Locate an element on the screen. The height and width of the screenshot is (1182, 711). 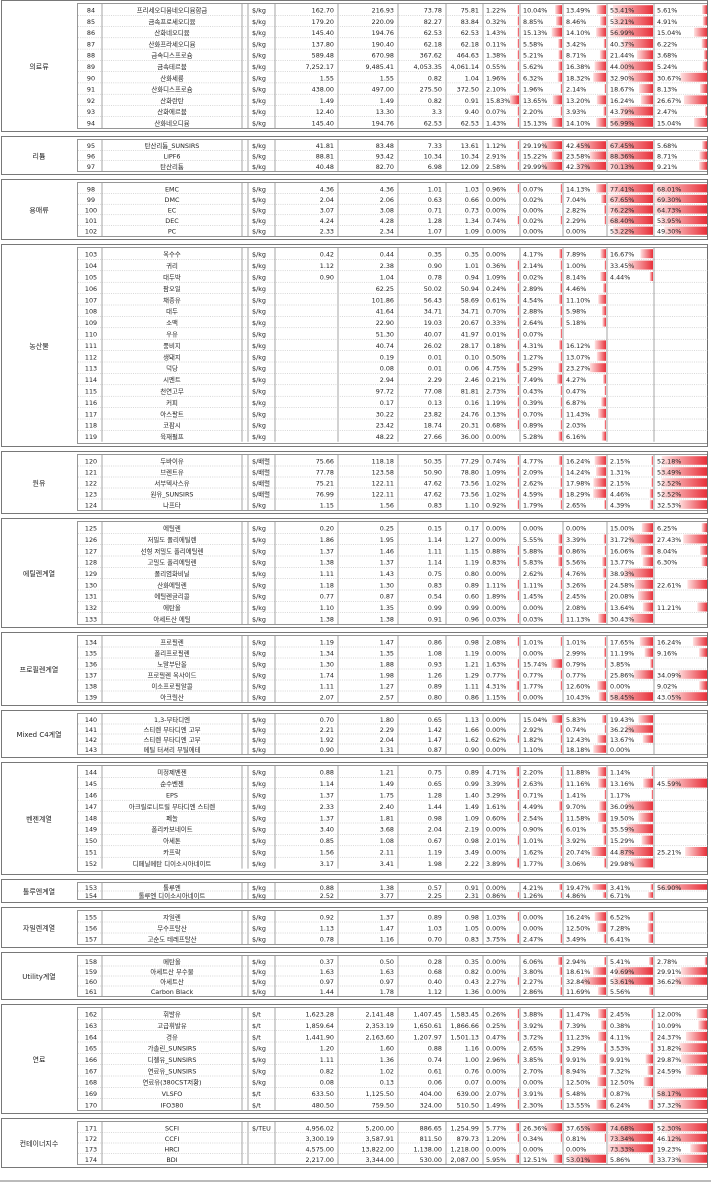
percent-change: 12.51% is located at coordinates (535, 1160).